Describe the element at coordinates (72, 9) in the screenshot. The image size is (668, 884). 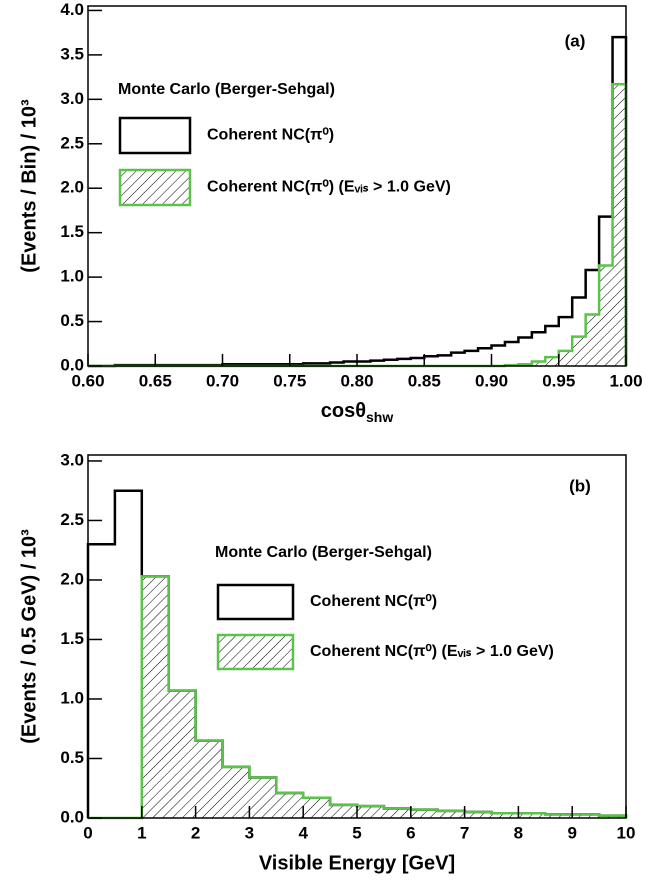
I see `y-tick-label: 4.0` at that location.